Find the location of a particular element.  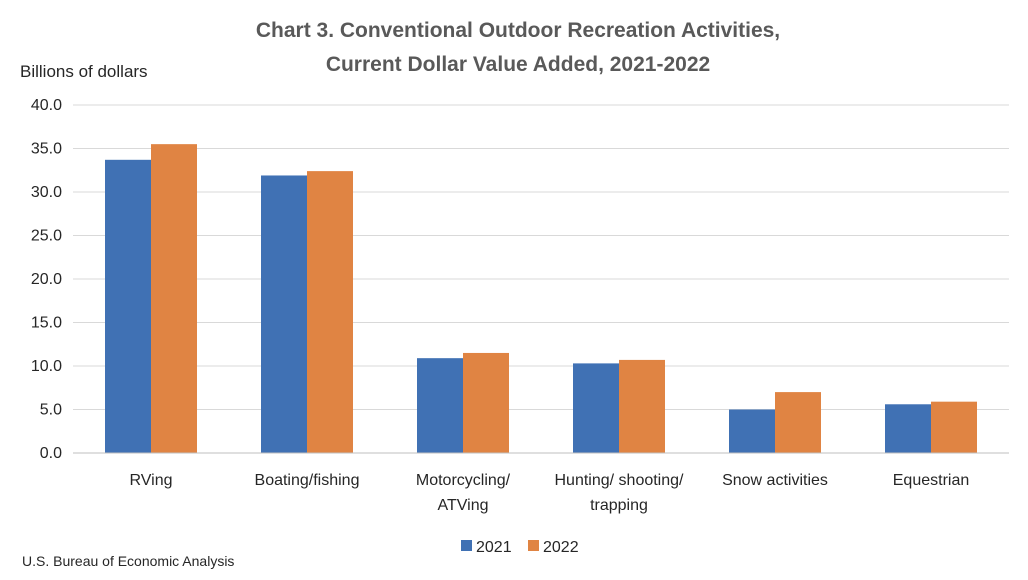

legend-label: 2021 is located at coordinates (494, 547).